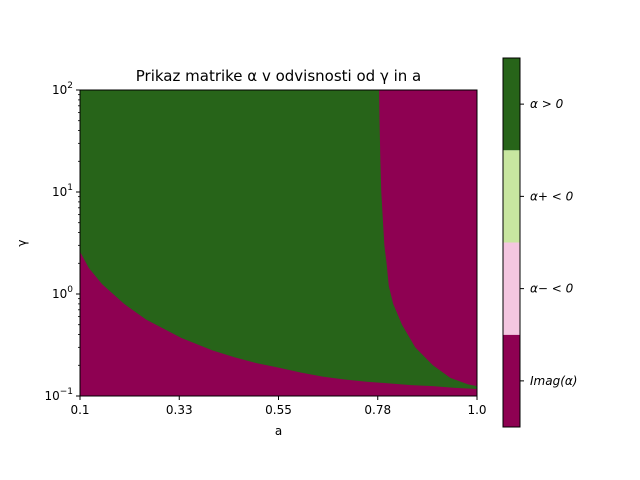 The width and height of the screenshot is (640, 480). I want to click on x-axis-label: a, so click(278, 431).